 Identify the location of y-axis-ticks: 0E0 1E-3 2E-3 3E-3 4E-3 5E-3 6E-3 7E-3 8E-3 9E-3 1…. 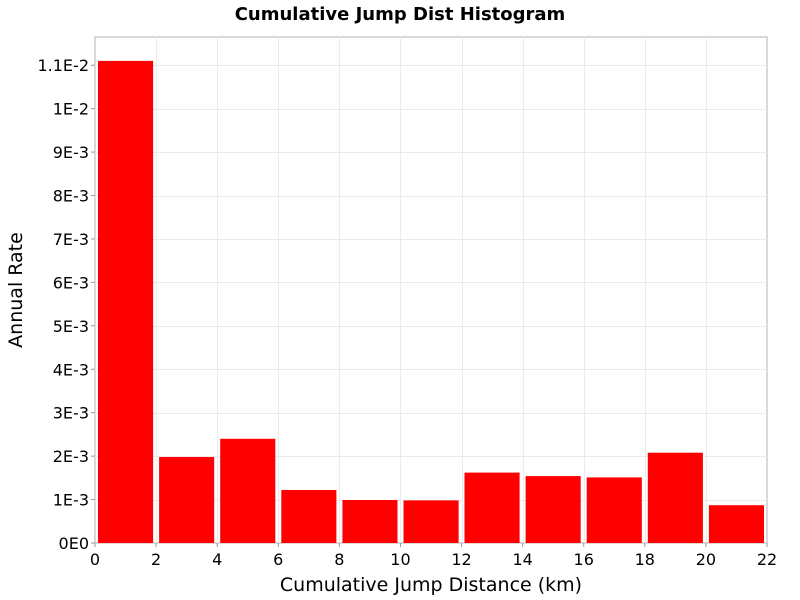
(66, 304).